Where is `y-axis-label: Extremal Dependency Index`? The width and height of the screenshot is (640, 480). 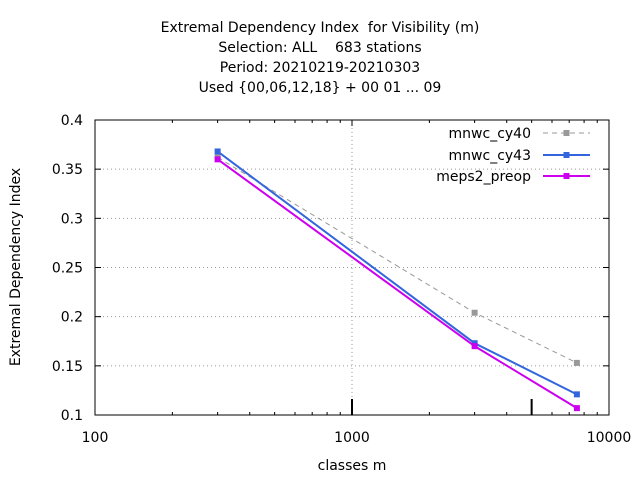
y-axis-label: Extremal Dependency Index is located at coordinates (16, 267).